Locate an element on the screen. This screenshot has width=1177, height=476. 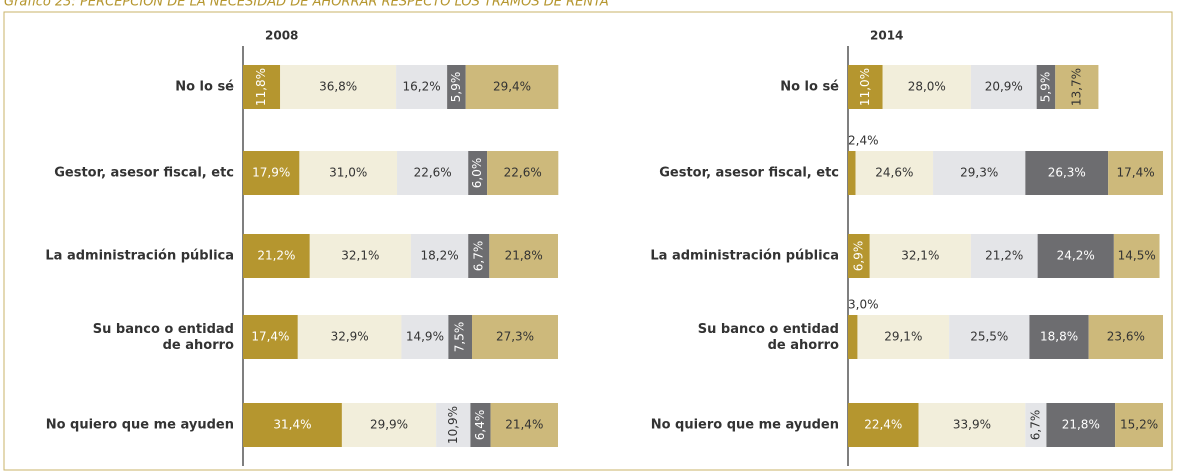
value-label: 15,2% is located at coordinates (1139, 425).